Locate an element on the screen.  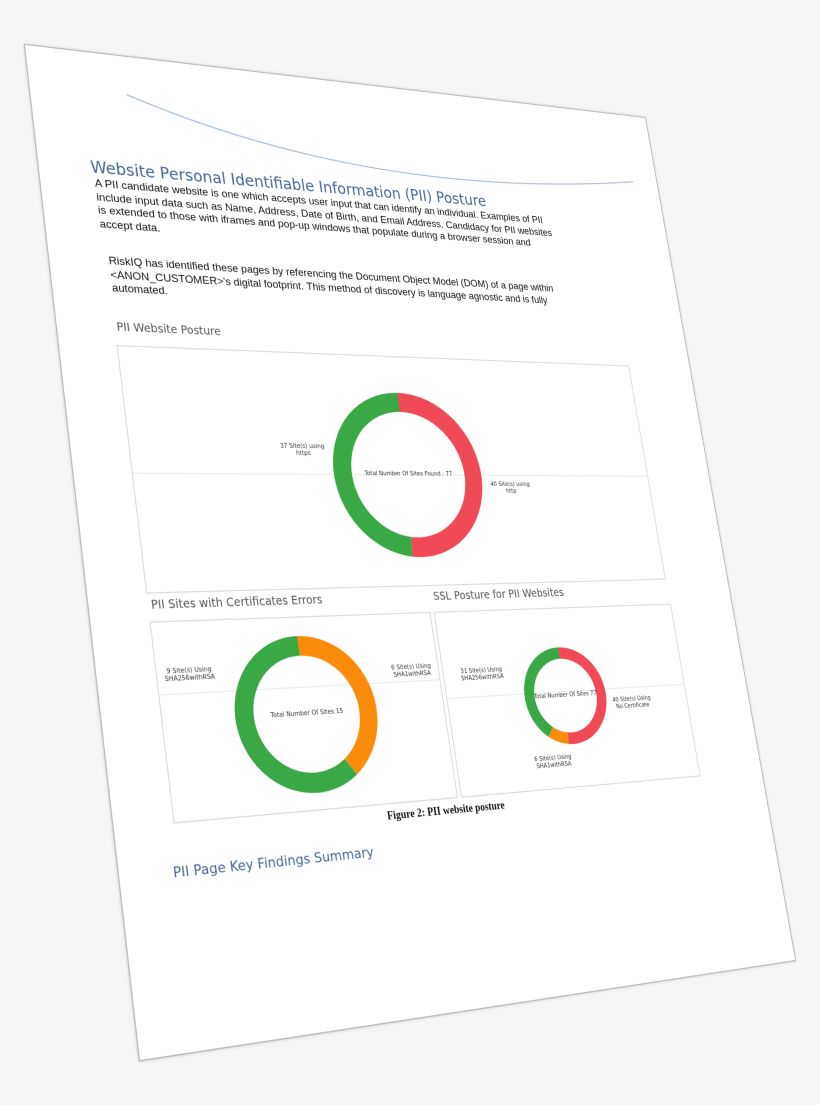
chart-title-ssl-posture: SSL Posture for PII Websites is located at coordinates (498, 595).